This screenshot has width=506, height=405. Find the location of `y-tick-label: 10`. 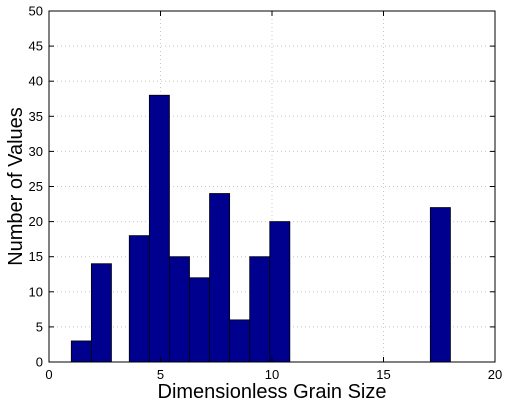

y-tick-label: 10 is located at coordinates (36, 291).